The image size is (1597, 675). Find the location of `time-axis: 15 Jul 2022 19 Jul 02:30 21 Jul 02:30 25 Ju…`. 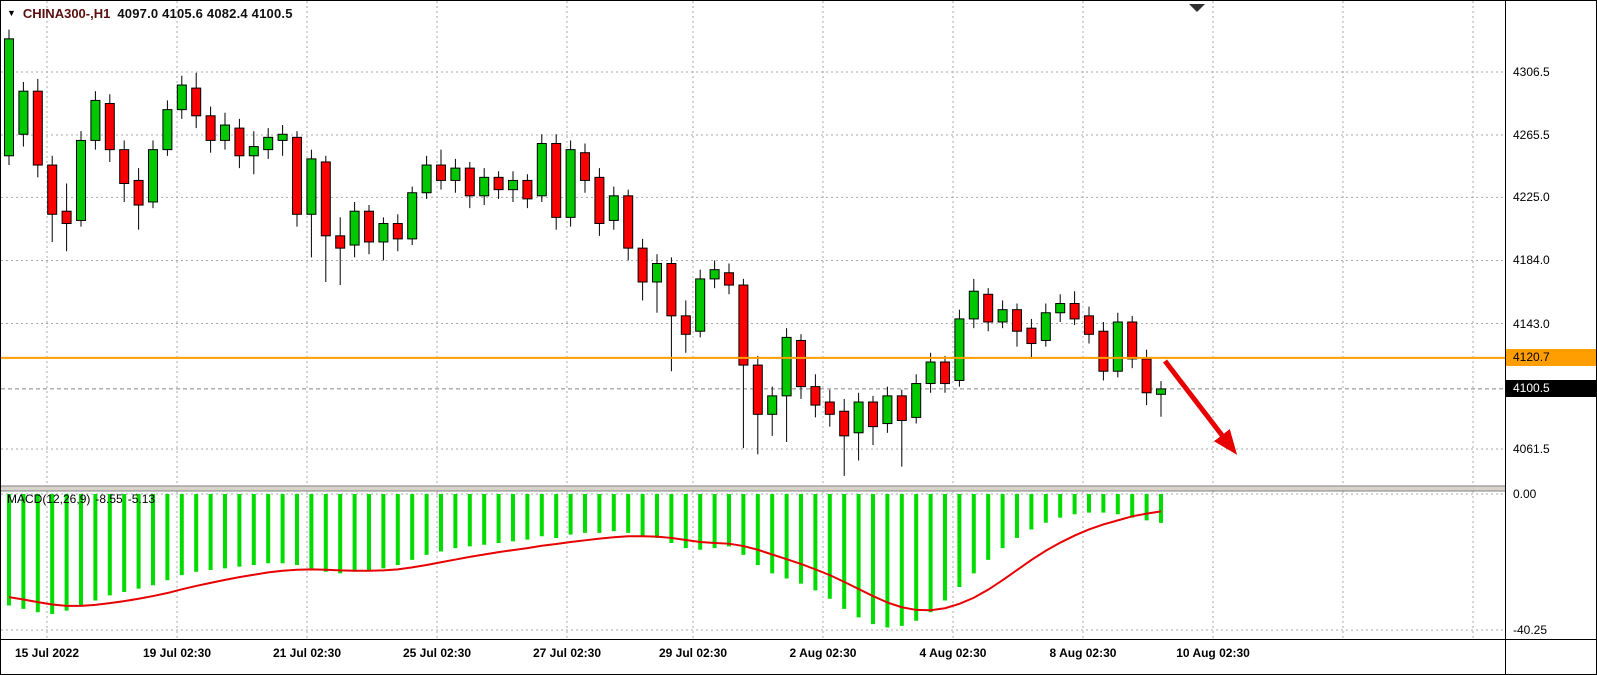

time-axis: 15 Jul 2022 19 Jul 02:30 21 Jul 02:30 25 Ju… is located at coordinates (798, 656).